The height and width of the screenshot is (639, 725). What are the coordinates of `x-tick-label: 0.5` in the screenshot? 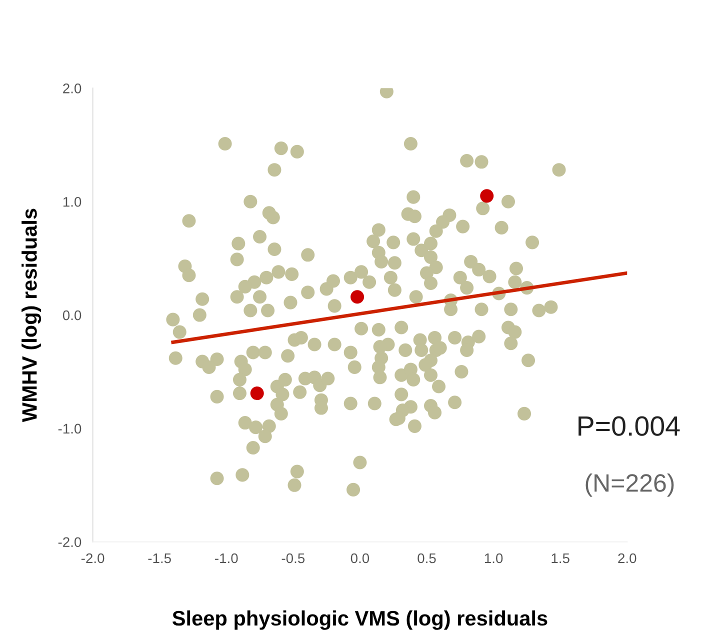 It's located at (427, 558).